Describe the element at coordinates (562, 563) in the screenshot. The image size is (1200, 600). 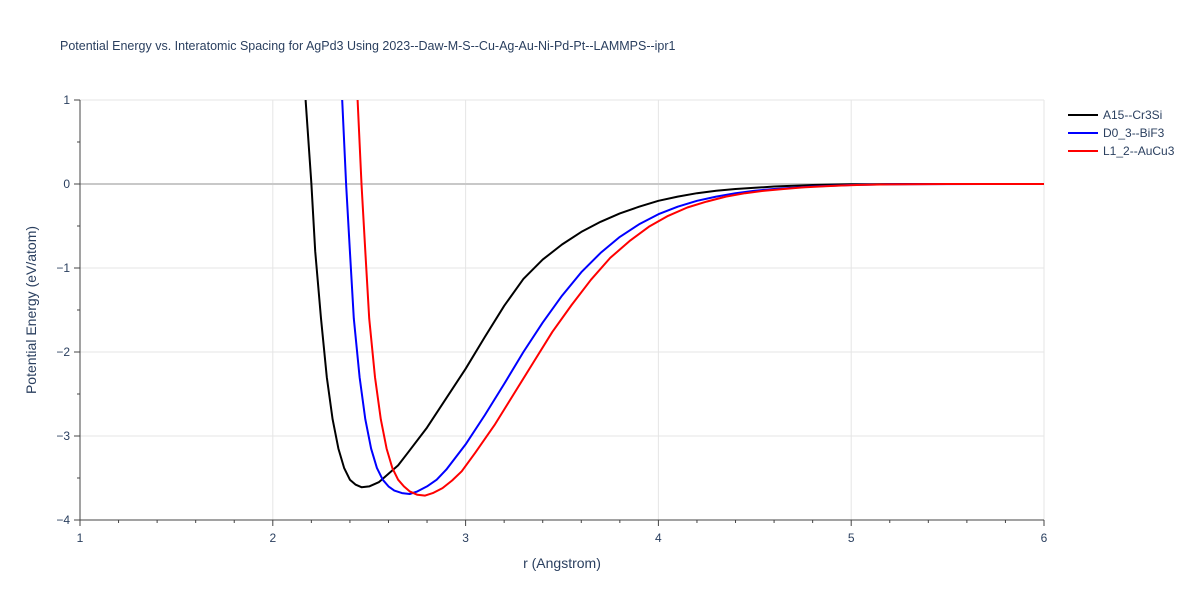
I see `x-axis-title: r (Angstrom)` at that location.